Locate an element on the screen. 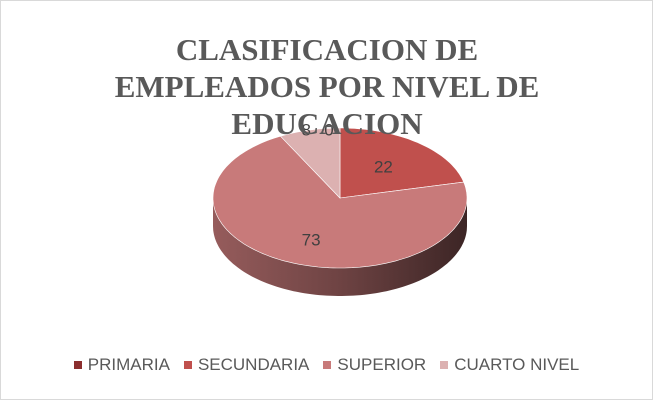 The image size is (653, 400). legend-label: CUARTO NIVEL is located at coordinates (517, 364).